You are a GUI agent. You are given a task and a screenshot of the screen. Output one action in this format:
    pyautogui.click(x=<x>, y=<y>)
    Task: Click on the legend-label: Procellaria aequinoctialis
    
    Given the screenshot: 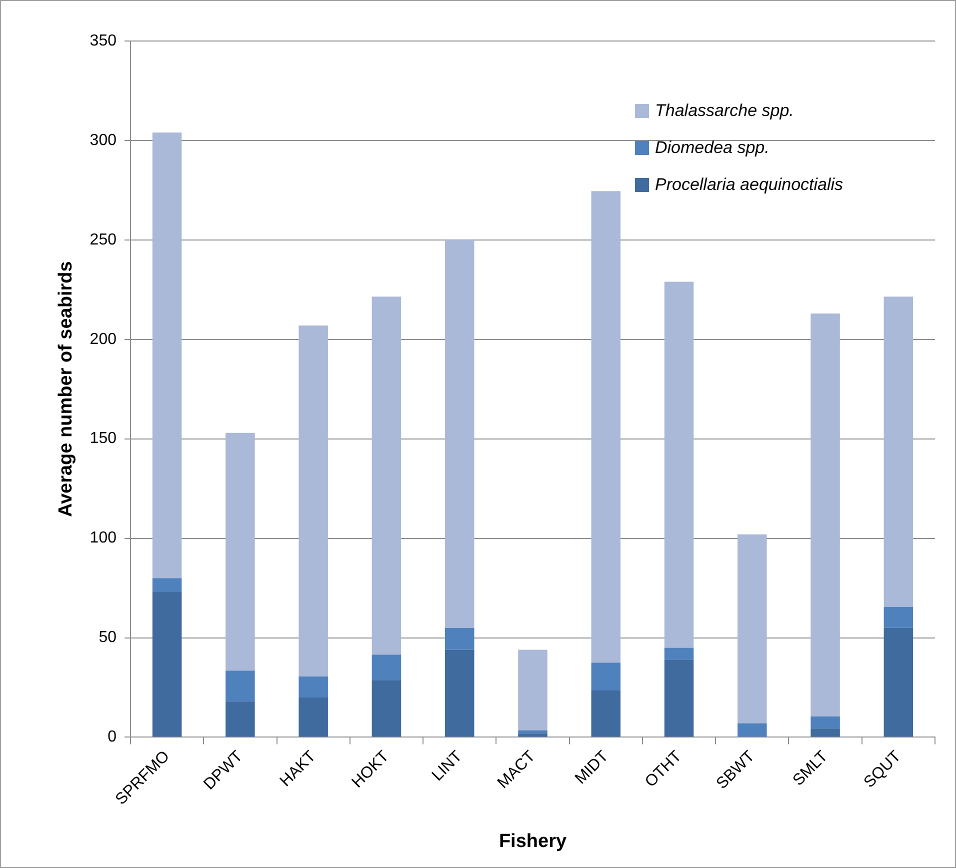 What is the action you would take?
    pyautogui.click(x=749, y=185)
    